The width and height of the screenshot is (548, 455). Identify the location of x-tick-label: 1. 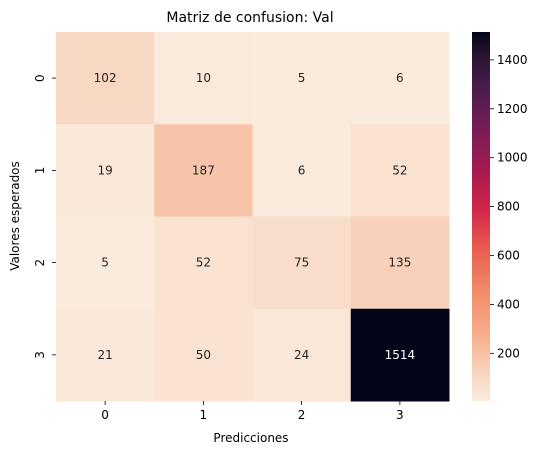
(204, 415).